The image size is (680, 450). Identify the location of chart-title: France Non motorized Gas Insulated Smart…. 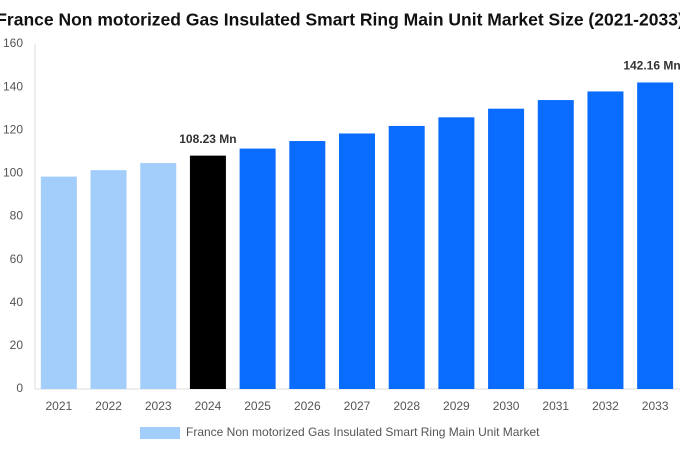
(340, 20).